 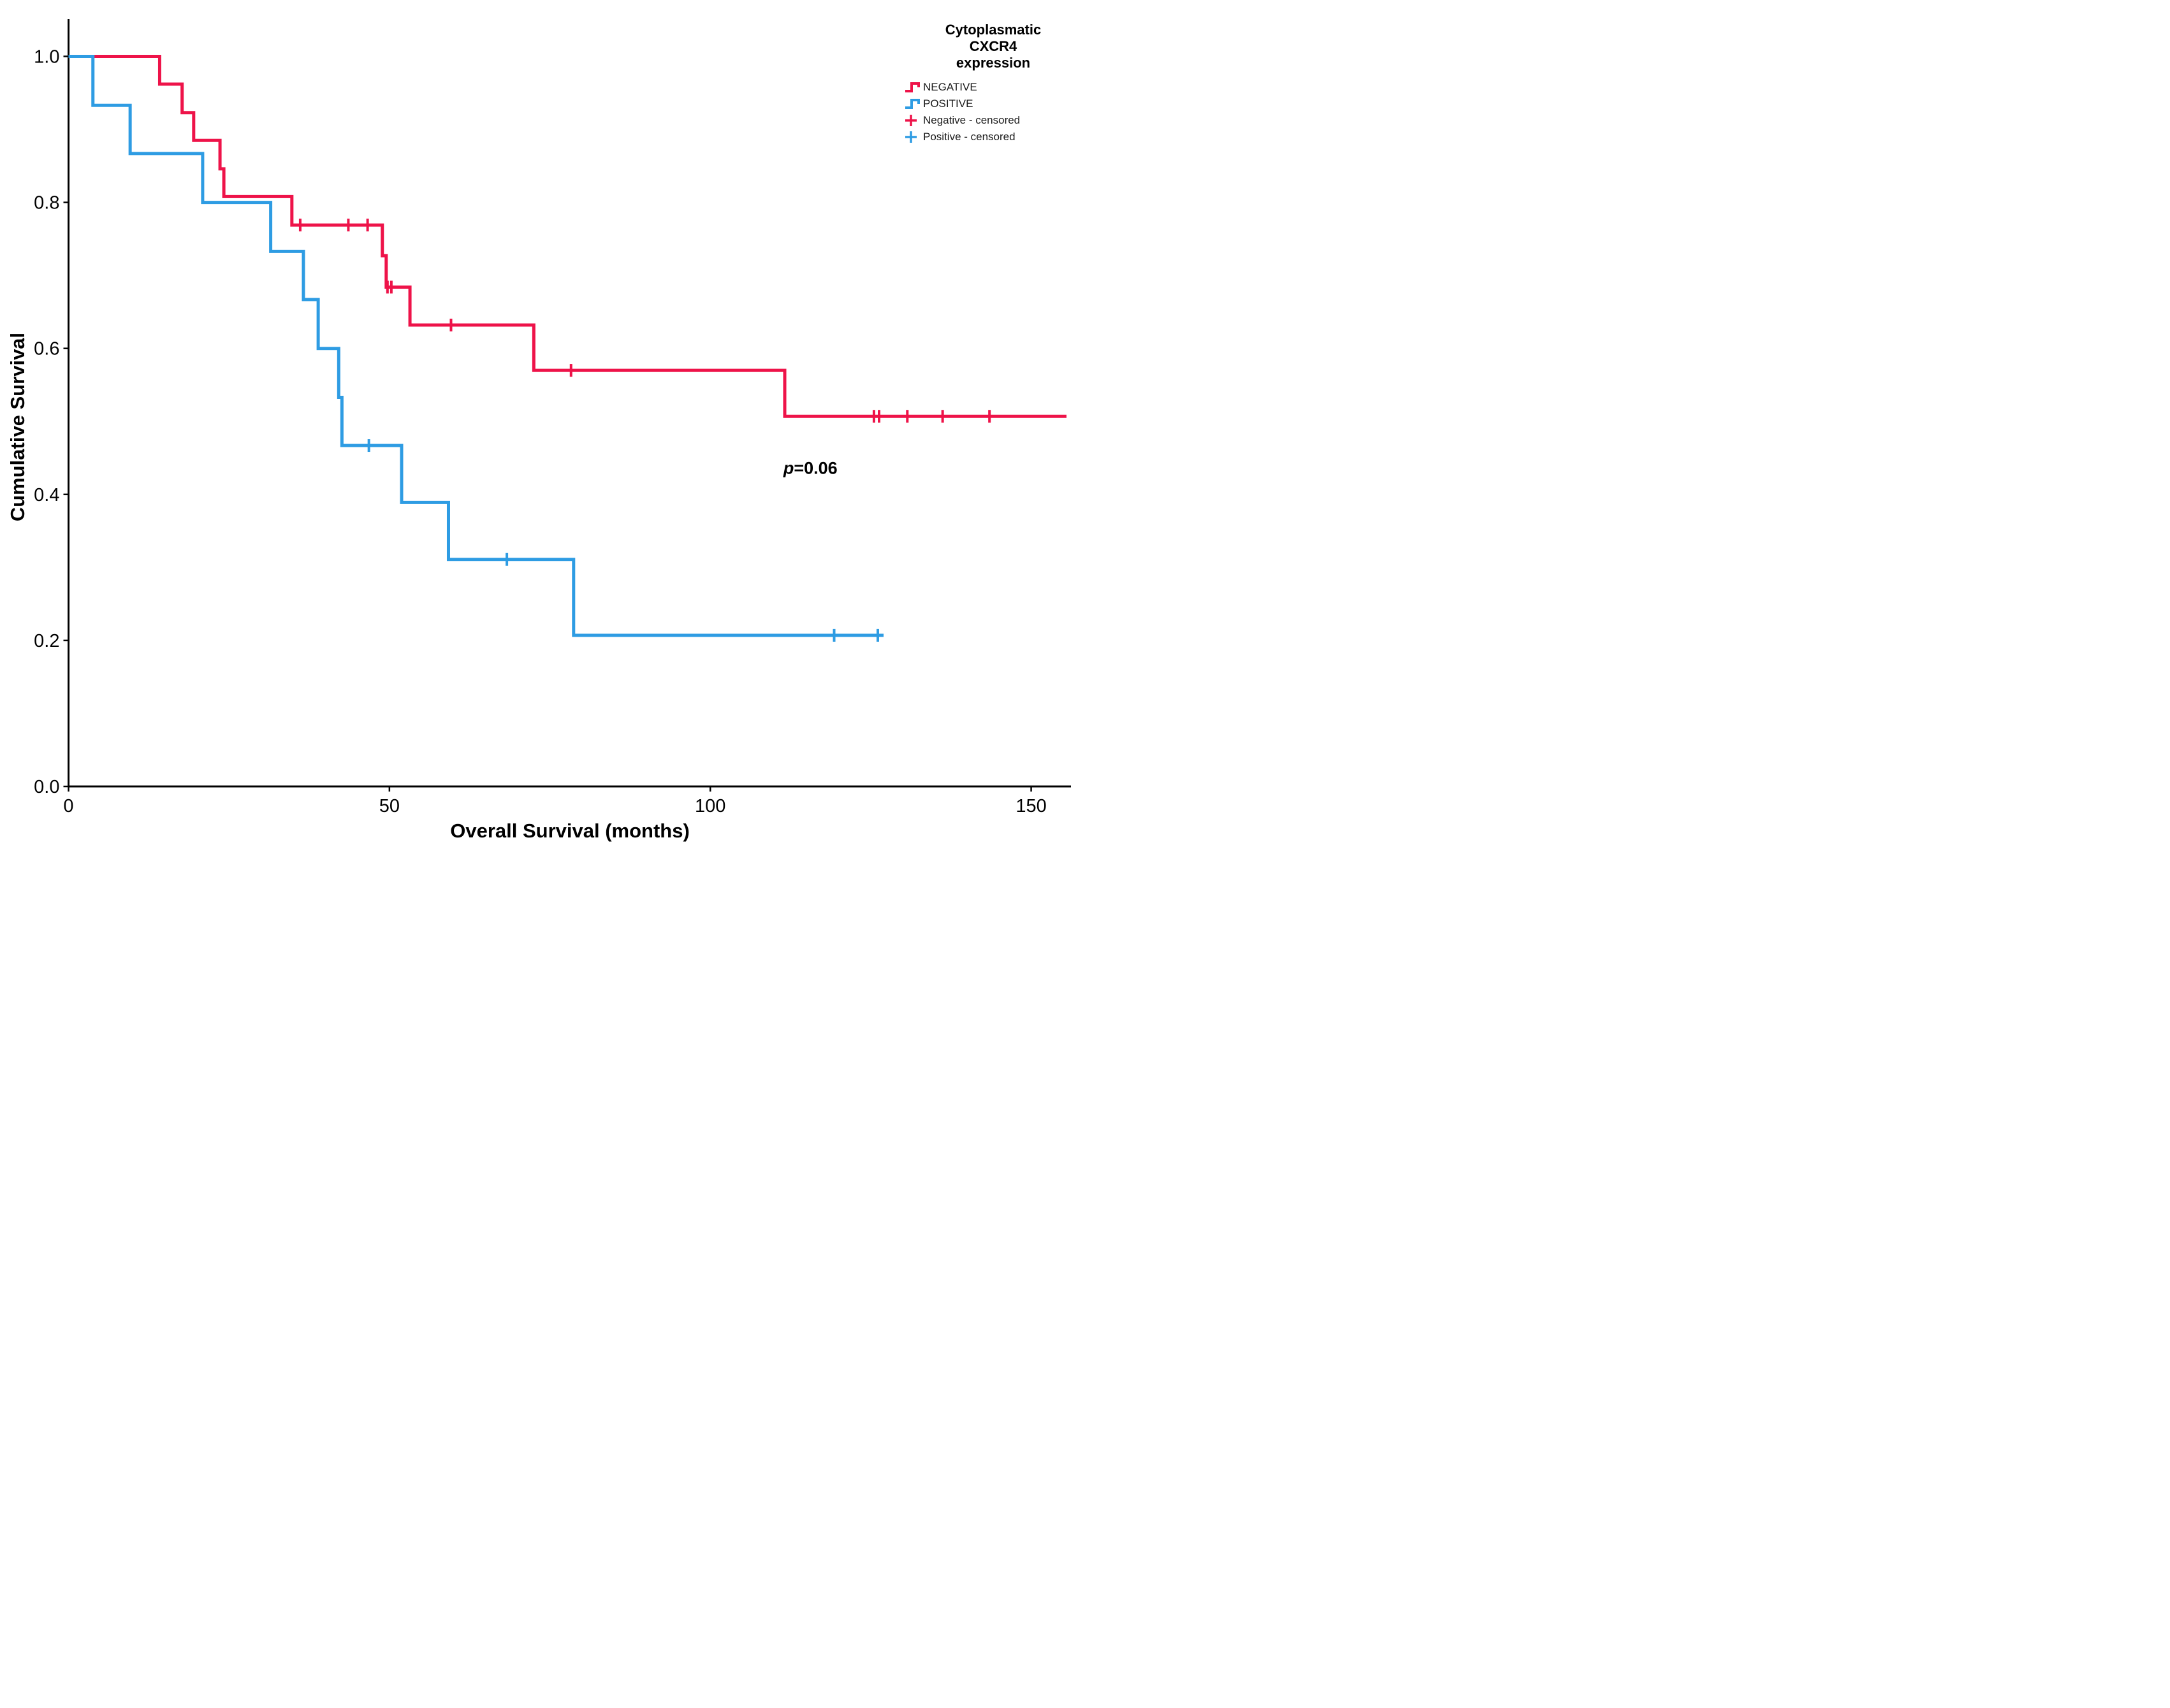 What do you see at coordinates (46, 57) in the screenshot?
I see `svg-text: 1.0` at bounding box center [46, 57].